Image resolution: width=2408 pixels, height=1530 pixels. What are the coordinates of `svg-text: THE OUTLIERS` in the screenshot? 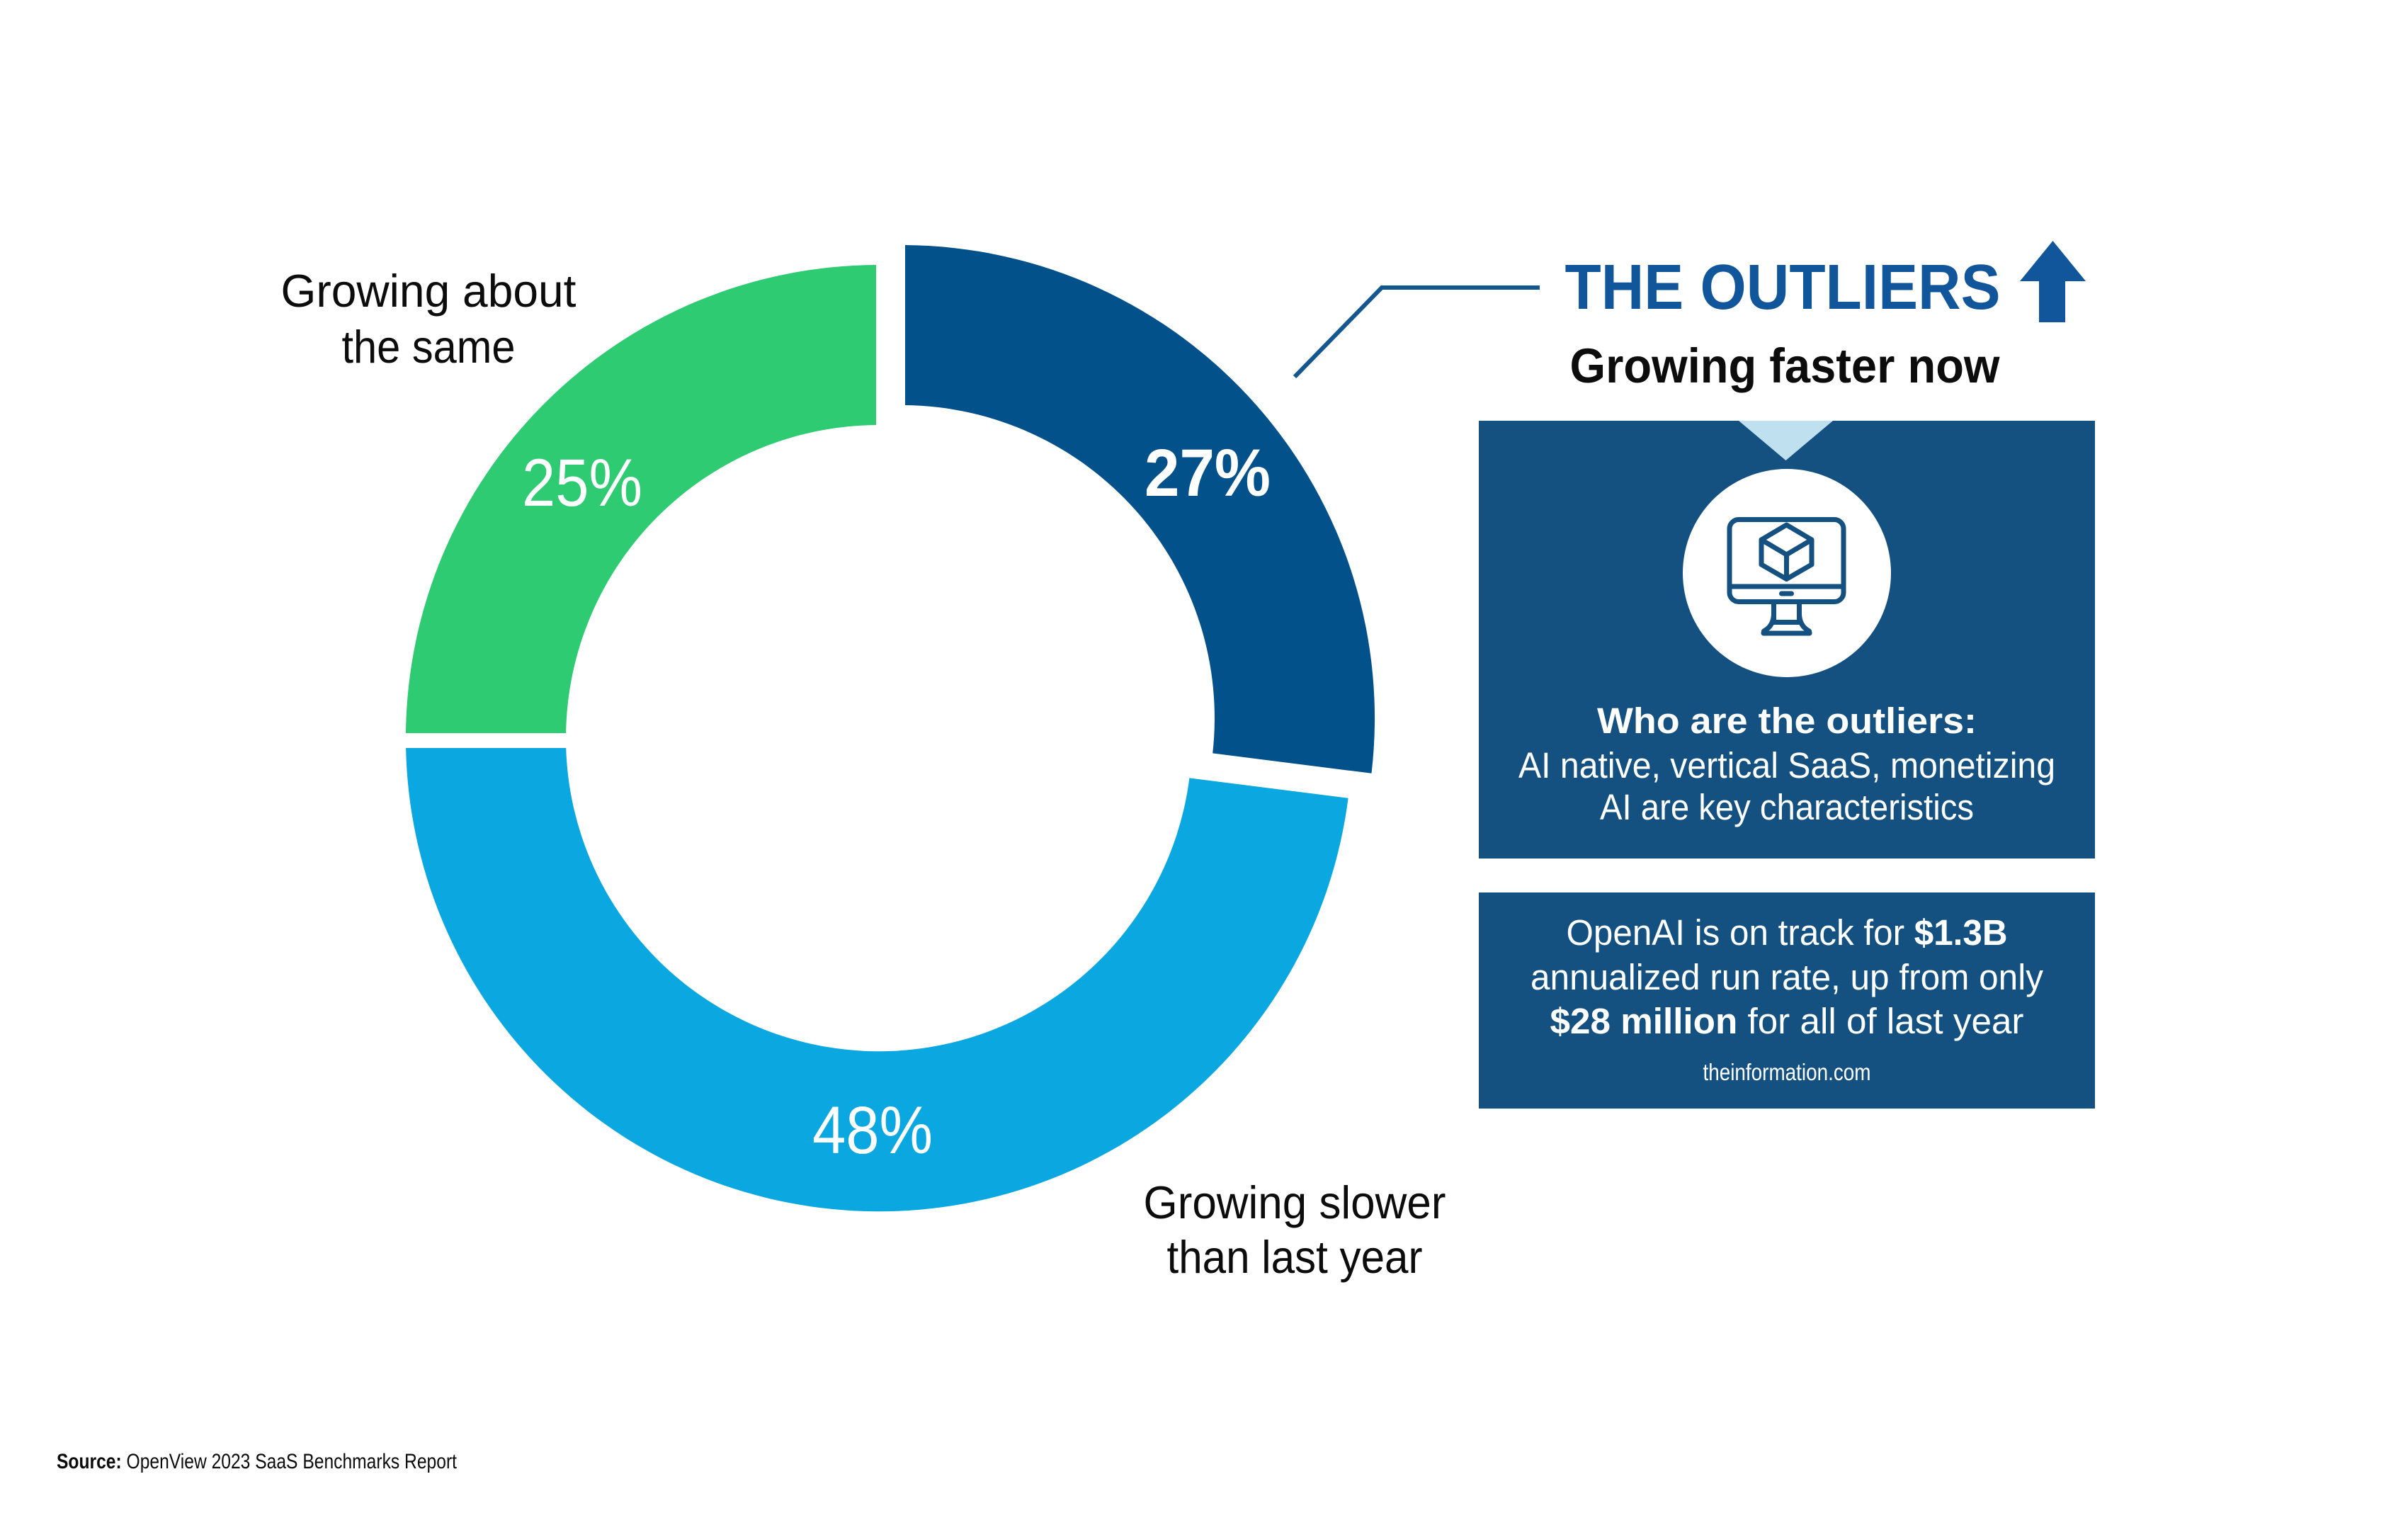 It's located at (1783, 288).